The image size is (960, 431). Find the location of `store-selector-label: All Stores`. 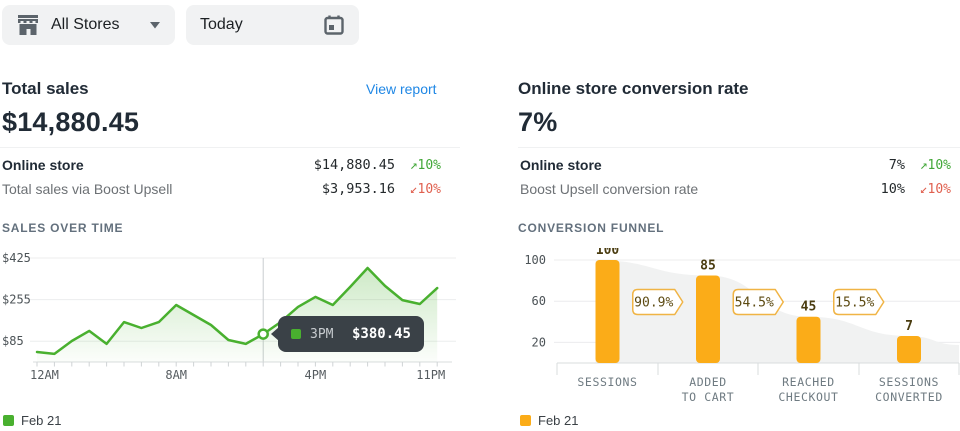

store-selector-label: All Stores is located at coordinates (85, 24).